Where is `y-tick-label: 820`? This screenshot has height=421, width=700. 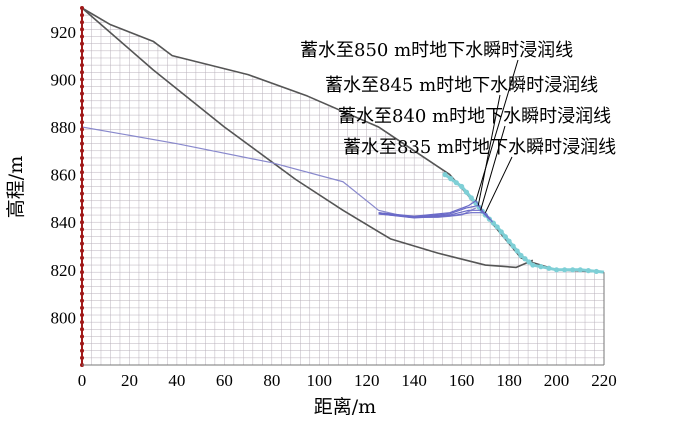
y-tick-label: 820 is located at coordinates (64, 270).